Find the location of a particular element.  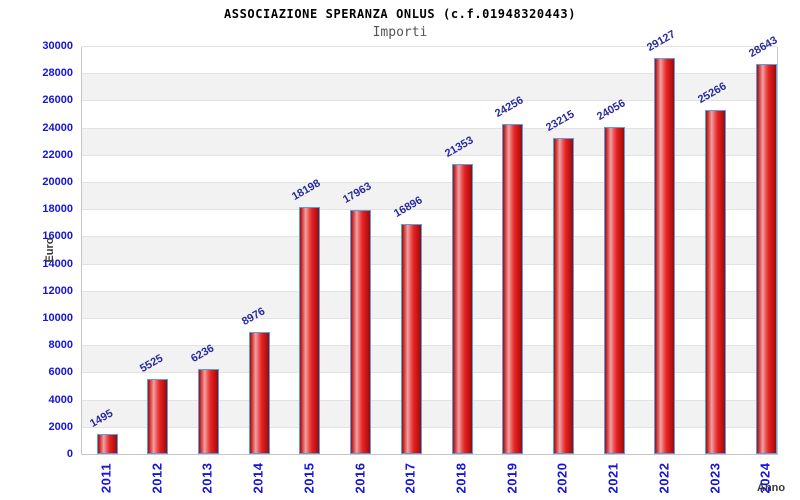

bar-2015 is located at coordinates (310, 330).